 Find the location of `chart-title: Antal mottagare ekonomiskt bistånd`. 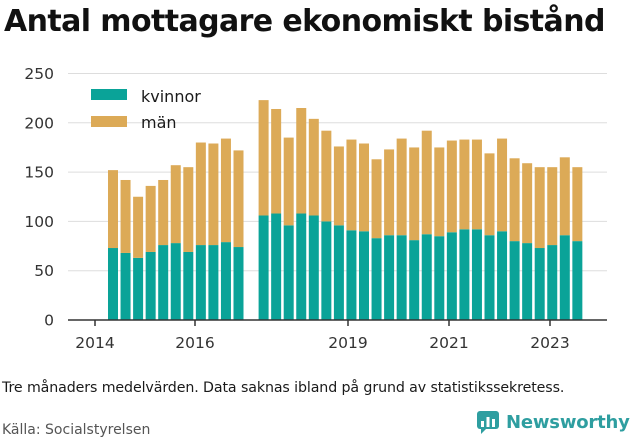

chart-title: Antal mottagare ekonomiskt bistånd is located at coordinates (304, 21).